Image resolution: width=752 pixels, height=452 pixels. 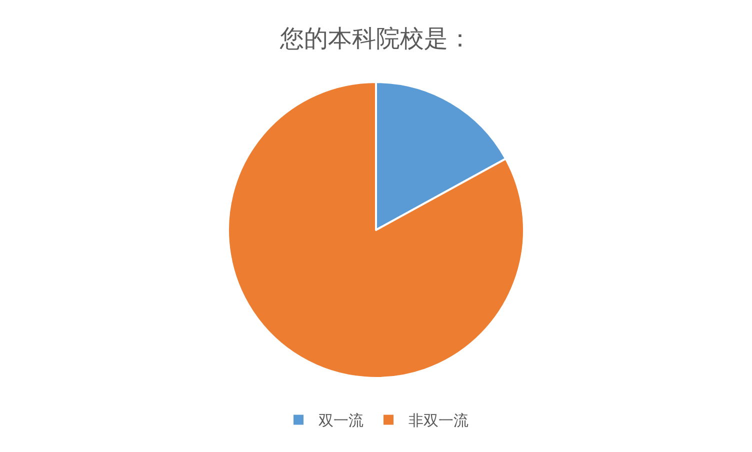 I want to click on legend-label: 非双一流, so click(x=438, y=421).